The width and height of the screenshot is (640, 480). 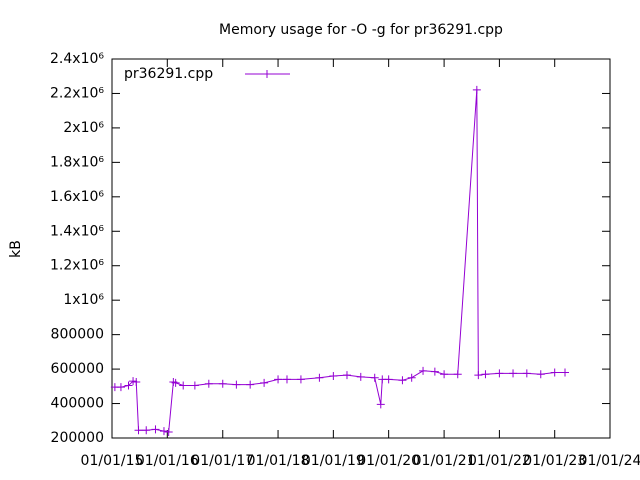 What do you see at coordinates (609, 461) in the screenshot?
I see `x-tick-label: 01/01/24` at bounding box center [609, 461].